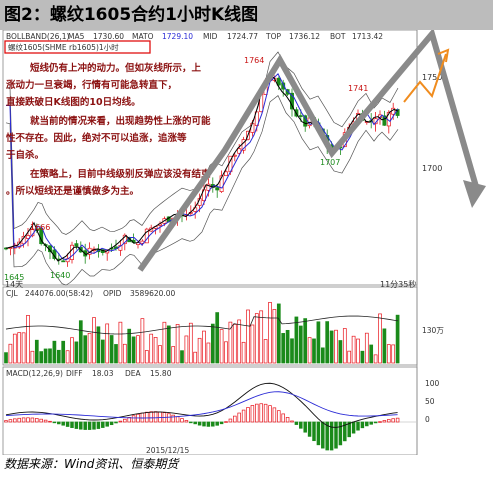 The width and height of the screenshot is (493, 479). Describe the element at coordinates (432, 168) in the screenshot. I see `axis-label-1700: 1700` at that location.